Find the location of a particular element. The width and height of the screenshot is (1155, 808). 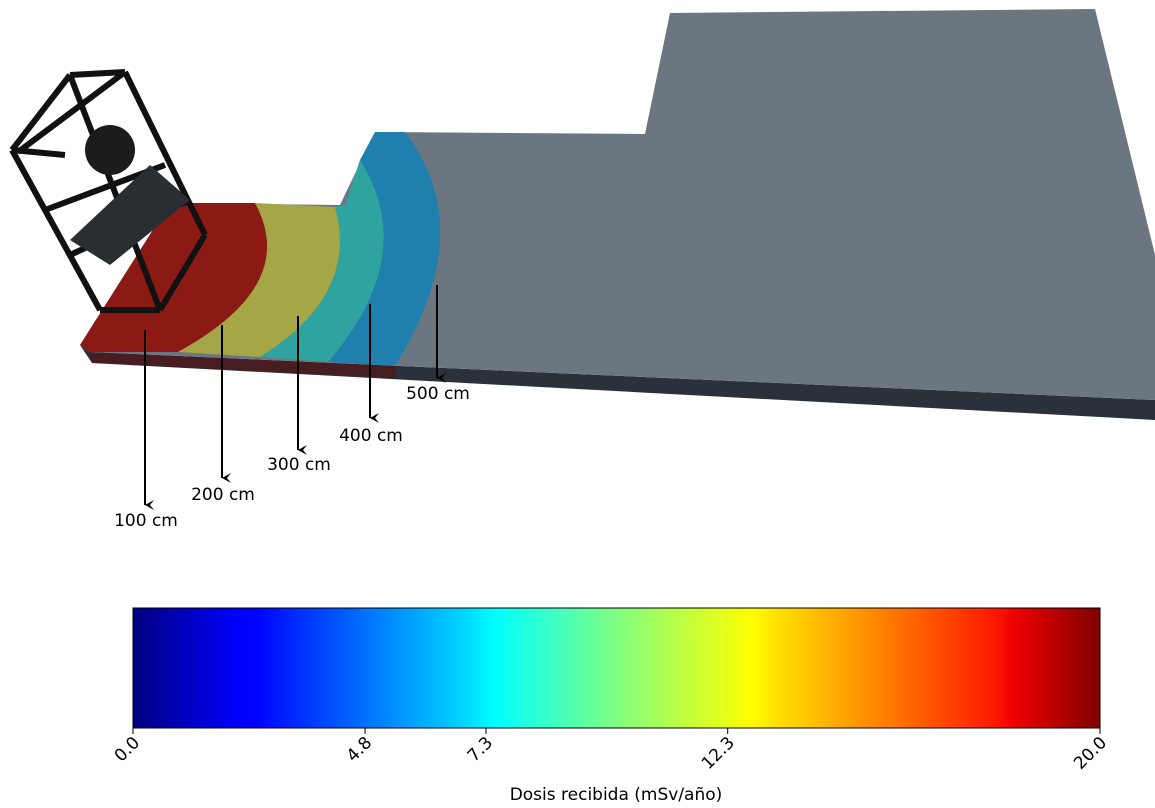

tick-label: 4.8 is located at coordinates (359, 749).